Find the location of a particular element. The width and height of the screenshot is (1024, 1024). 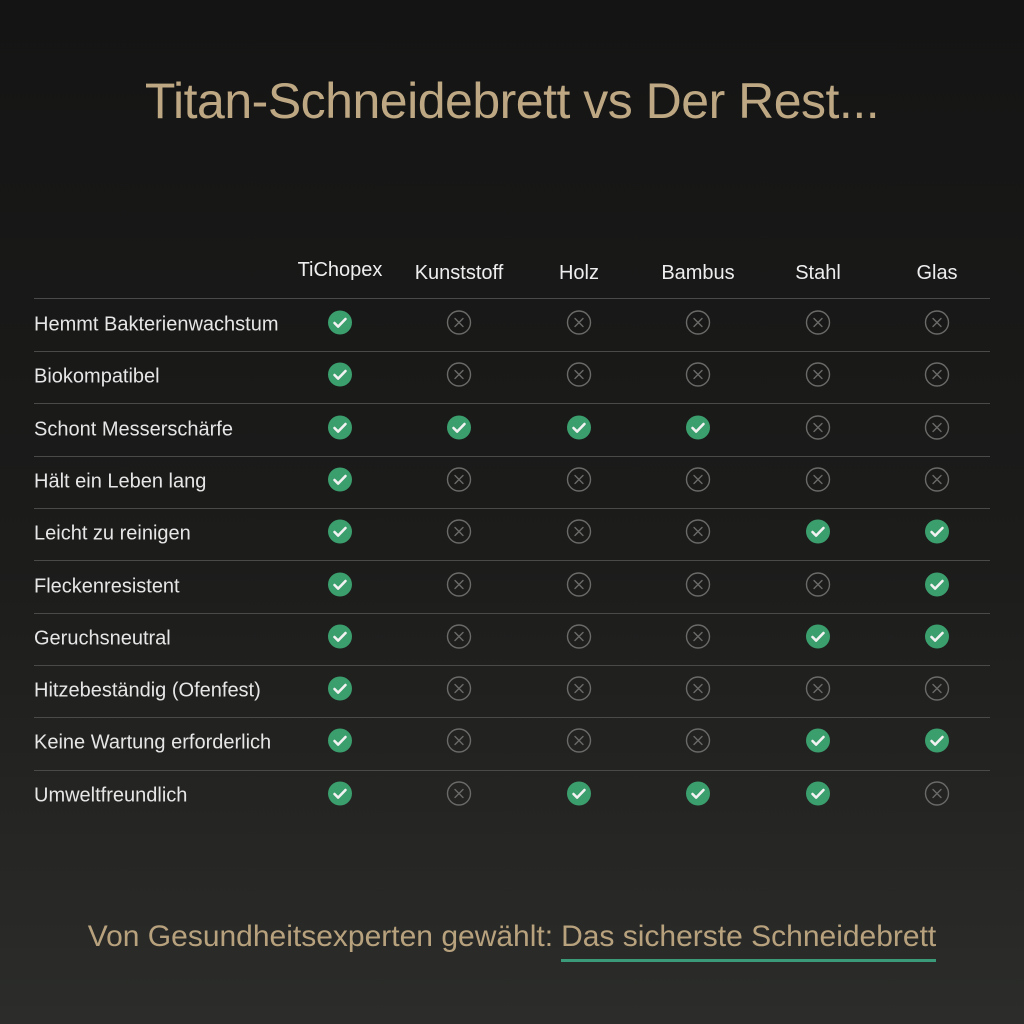

row-label: Geruchsneutral is located at coordinates (102, 638).